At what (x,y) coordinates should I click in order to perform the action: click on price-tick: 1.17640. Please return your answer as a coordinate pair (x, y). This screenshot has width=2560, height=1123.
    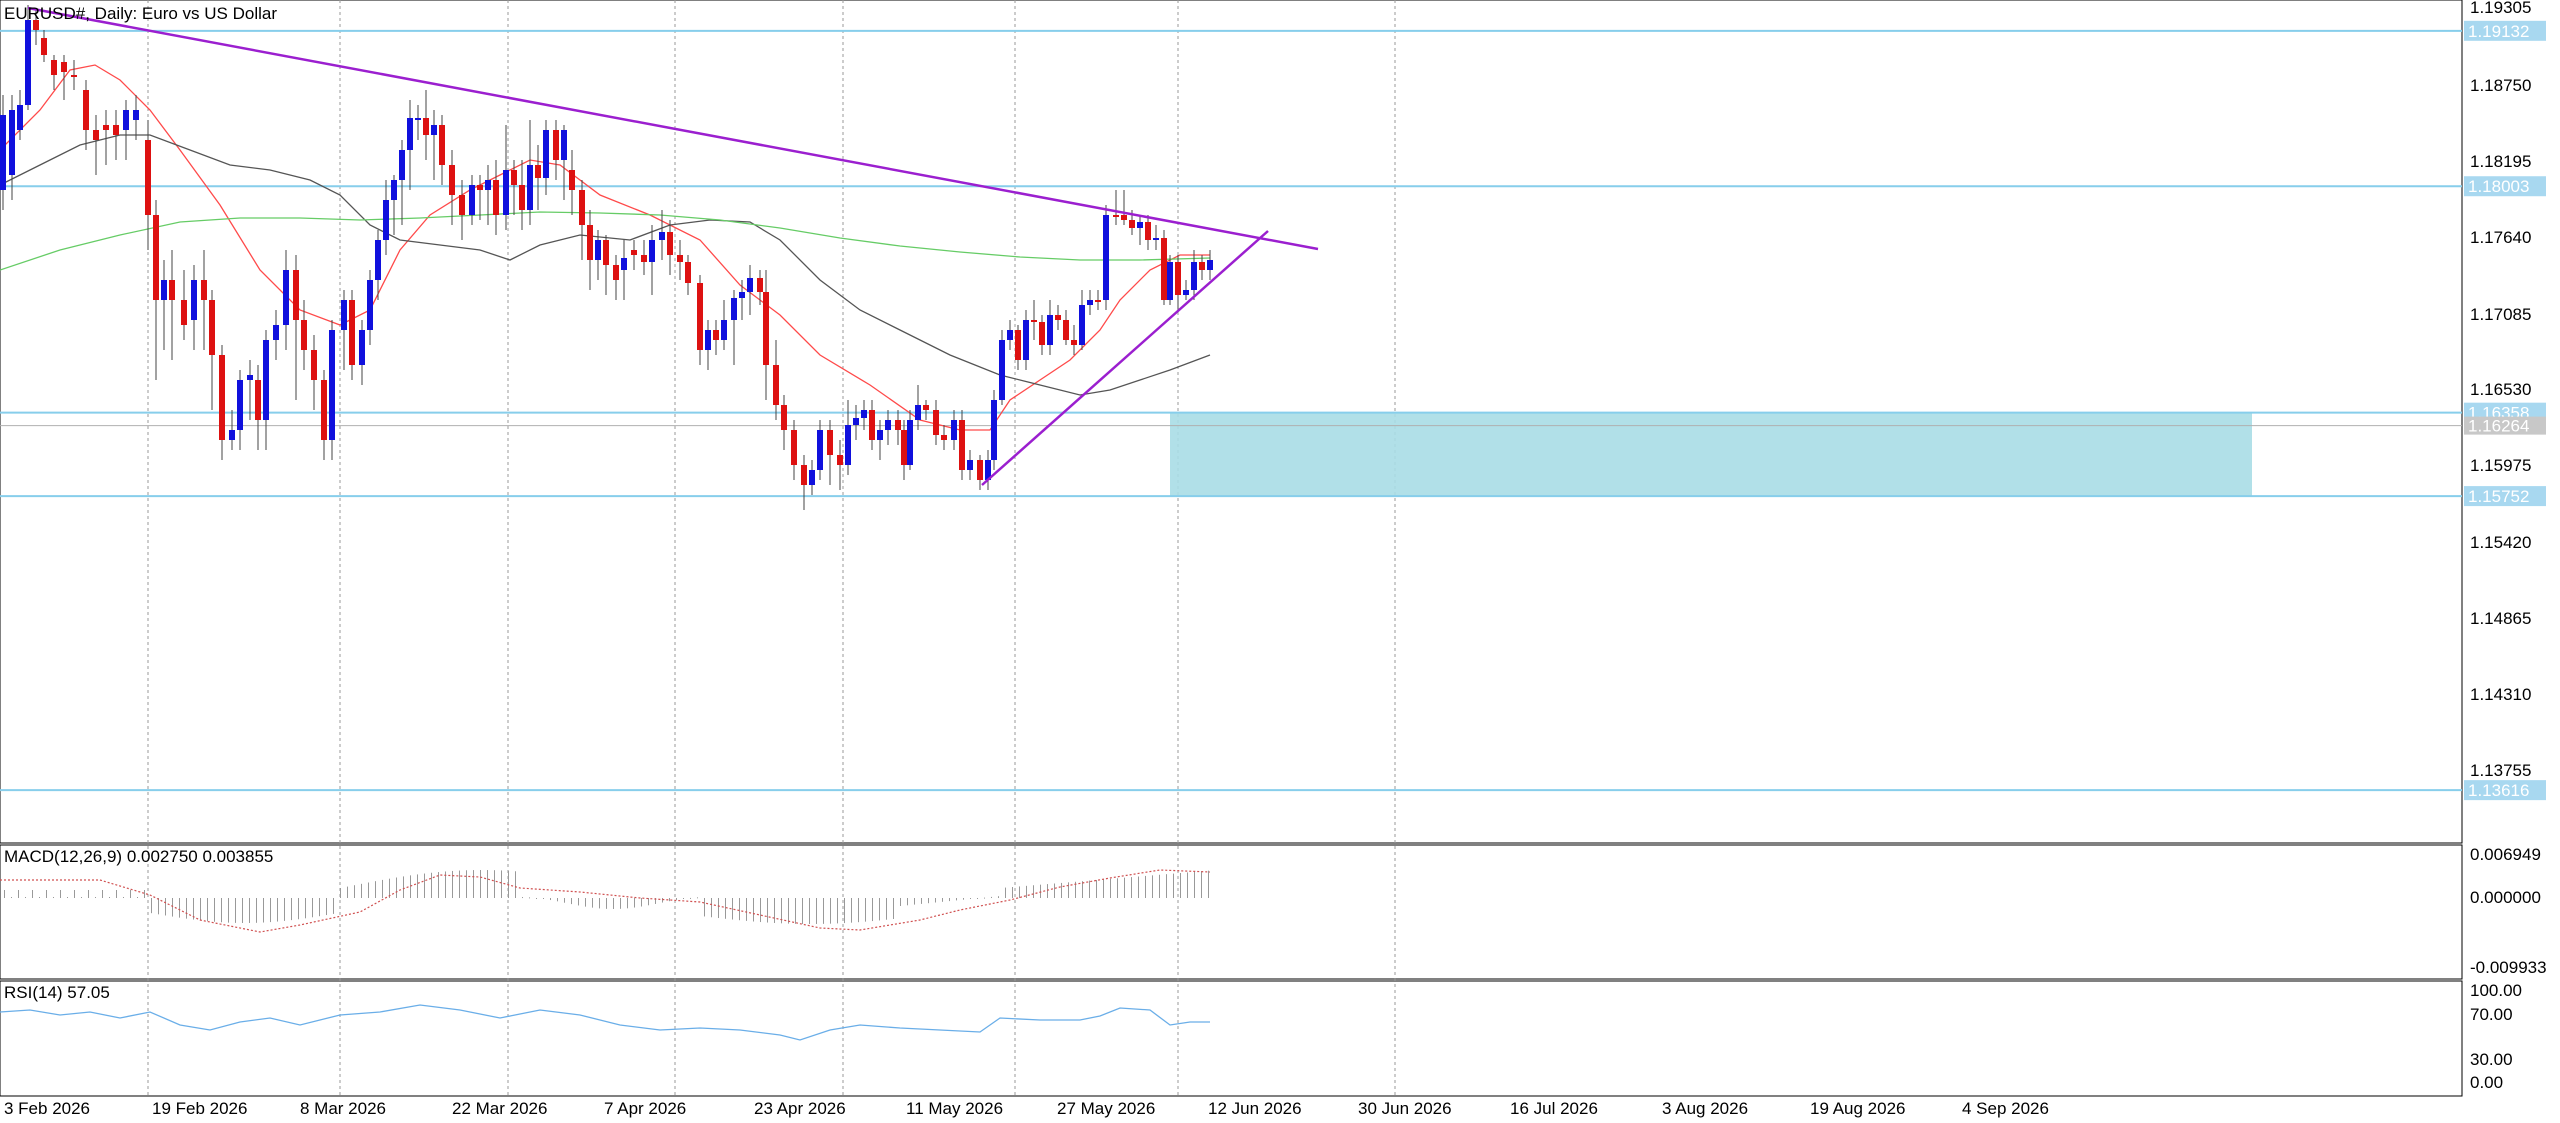
    Looking at the image, I should click on (2500, 237).